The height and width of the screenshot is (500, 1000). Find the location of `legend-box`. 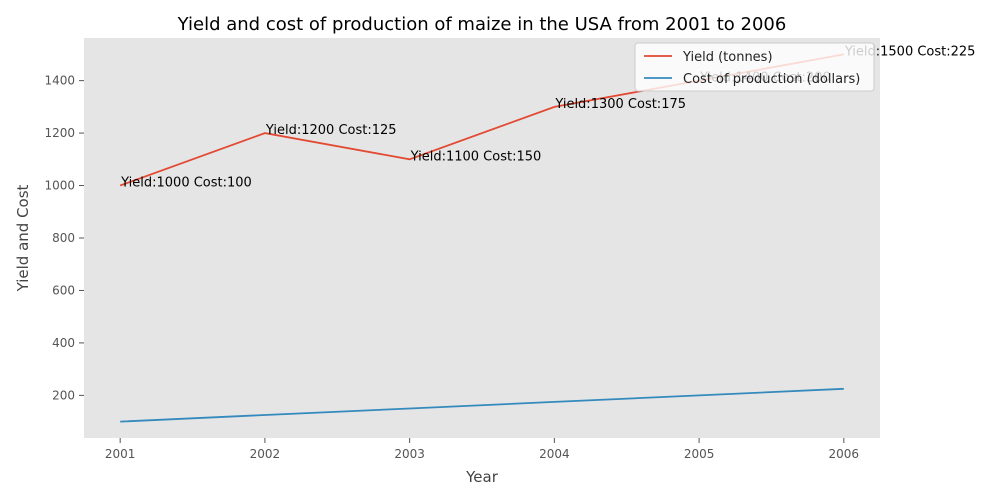

legend-box is located at coordinates (754, 67).